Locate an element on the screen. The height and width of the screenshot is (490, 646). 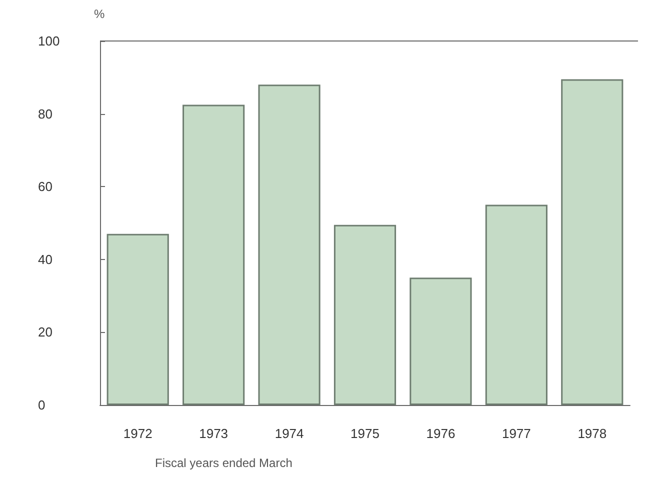
x-tick-label: 1973 is located at coordinates (213, 433).